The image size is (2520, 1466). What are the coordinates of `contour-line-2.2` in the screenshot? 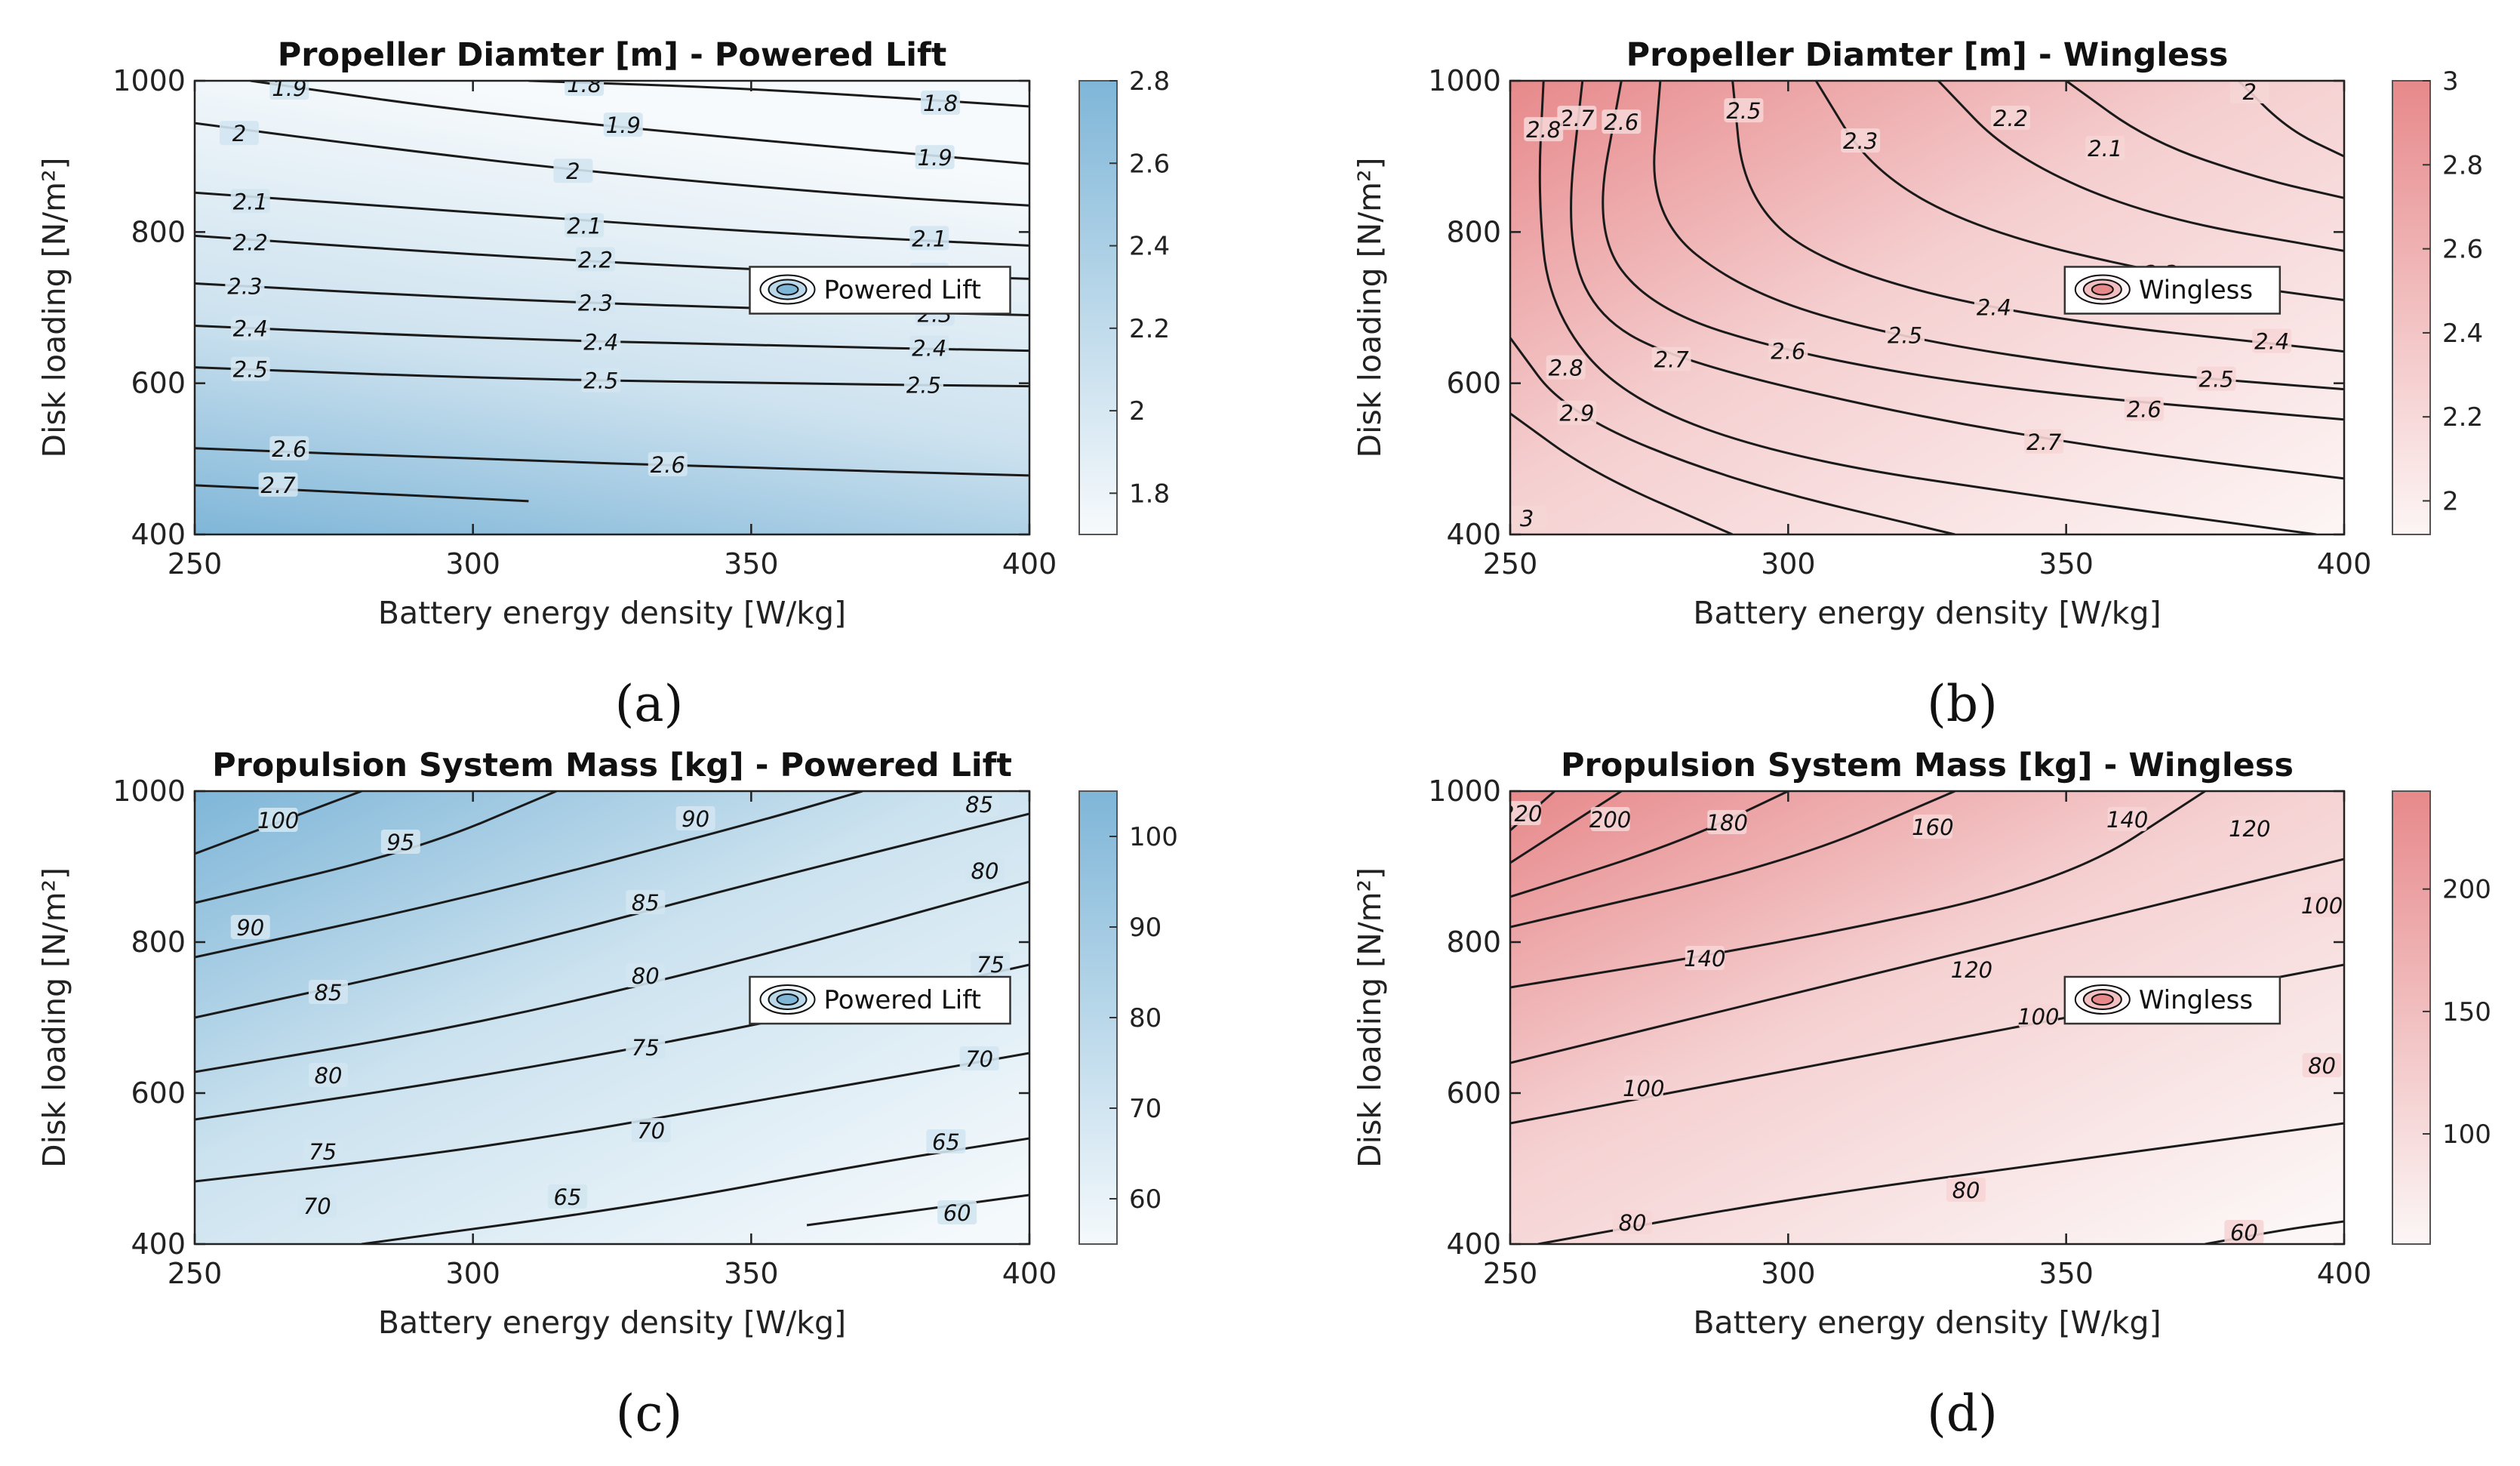 It's located at (2140, 166).